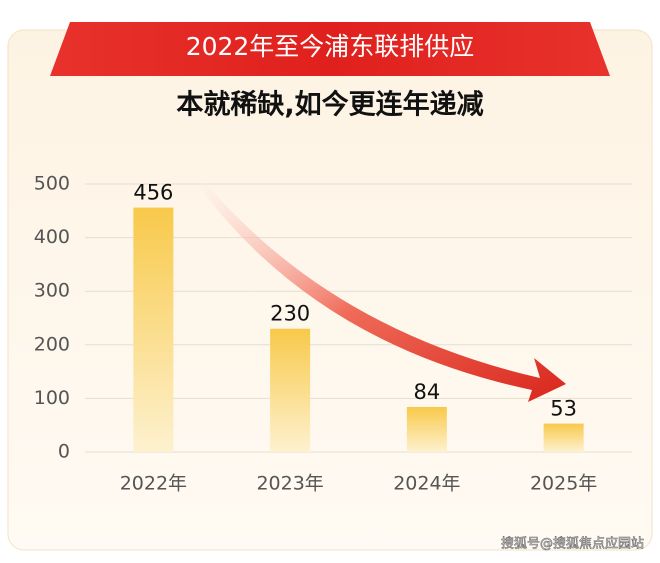  What do you see at coordinates (290, 314) in the screenshot?
I see `value-label: 230` at bounding box center [290, 314].